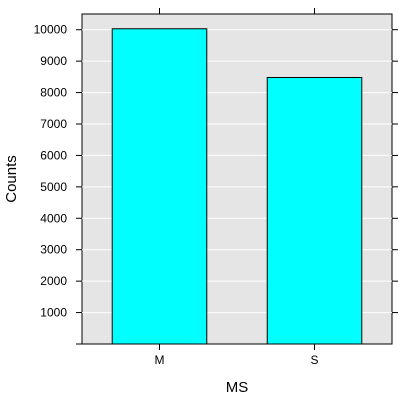  I want to click on y-tick-label: 2000, so click(53, 281).